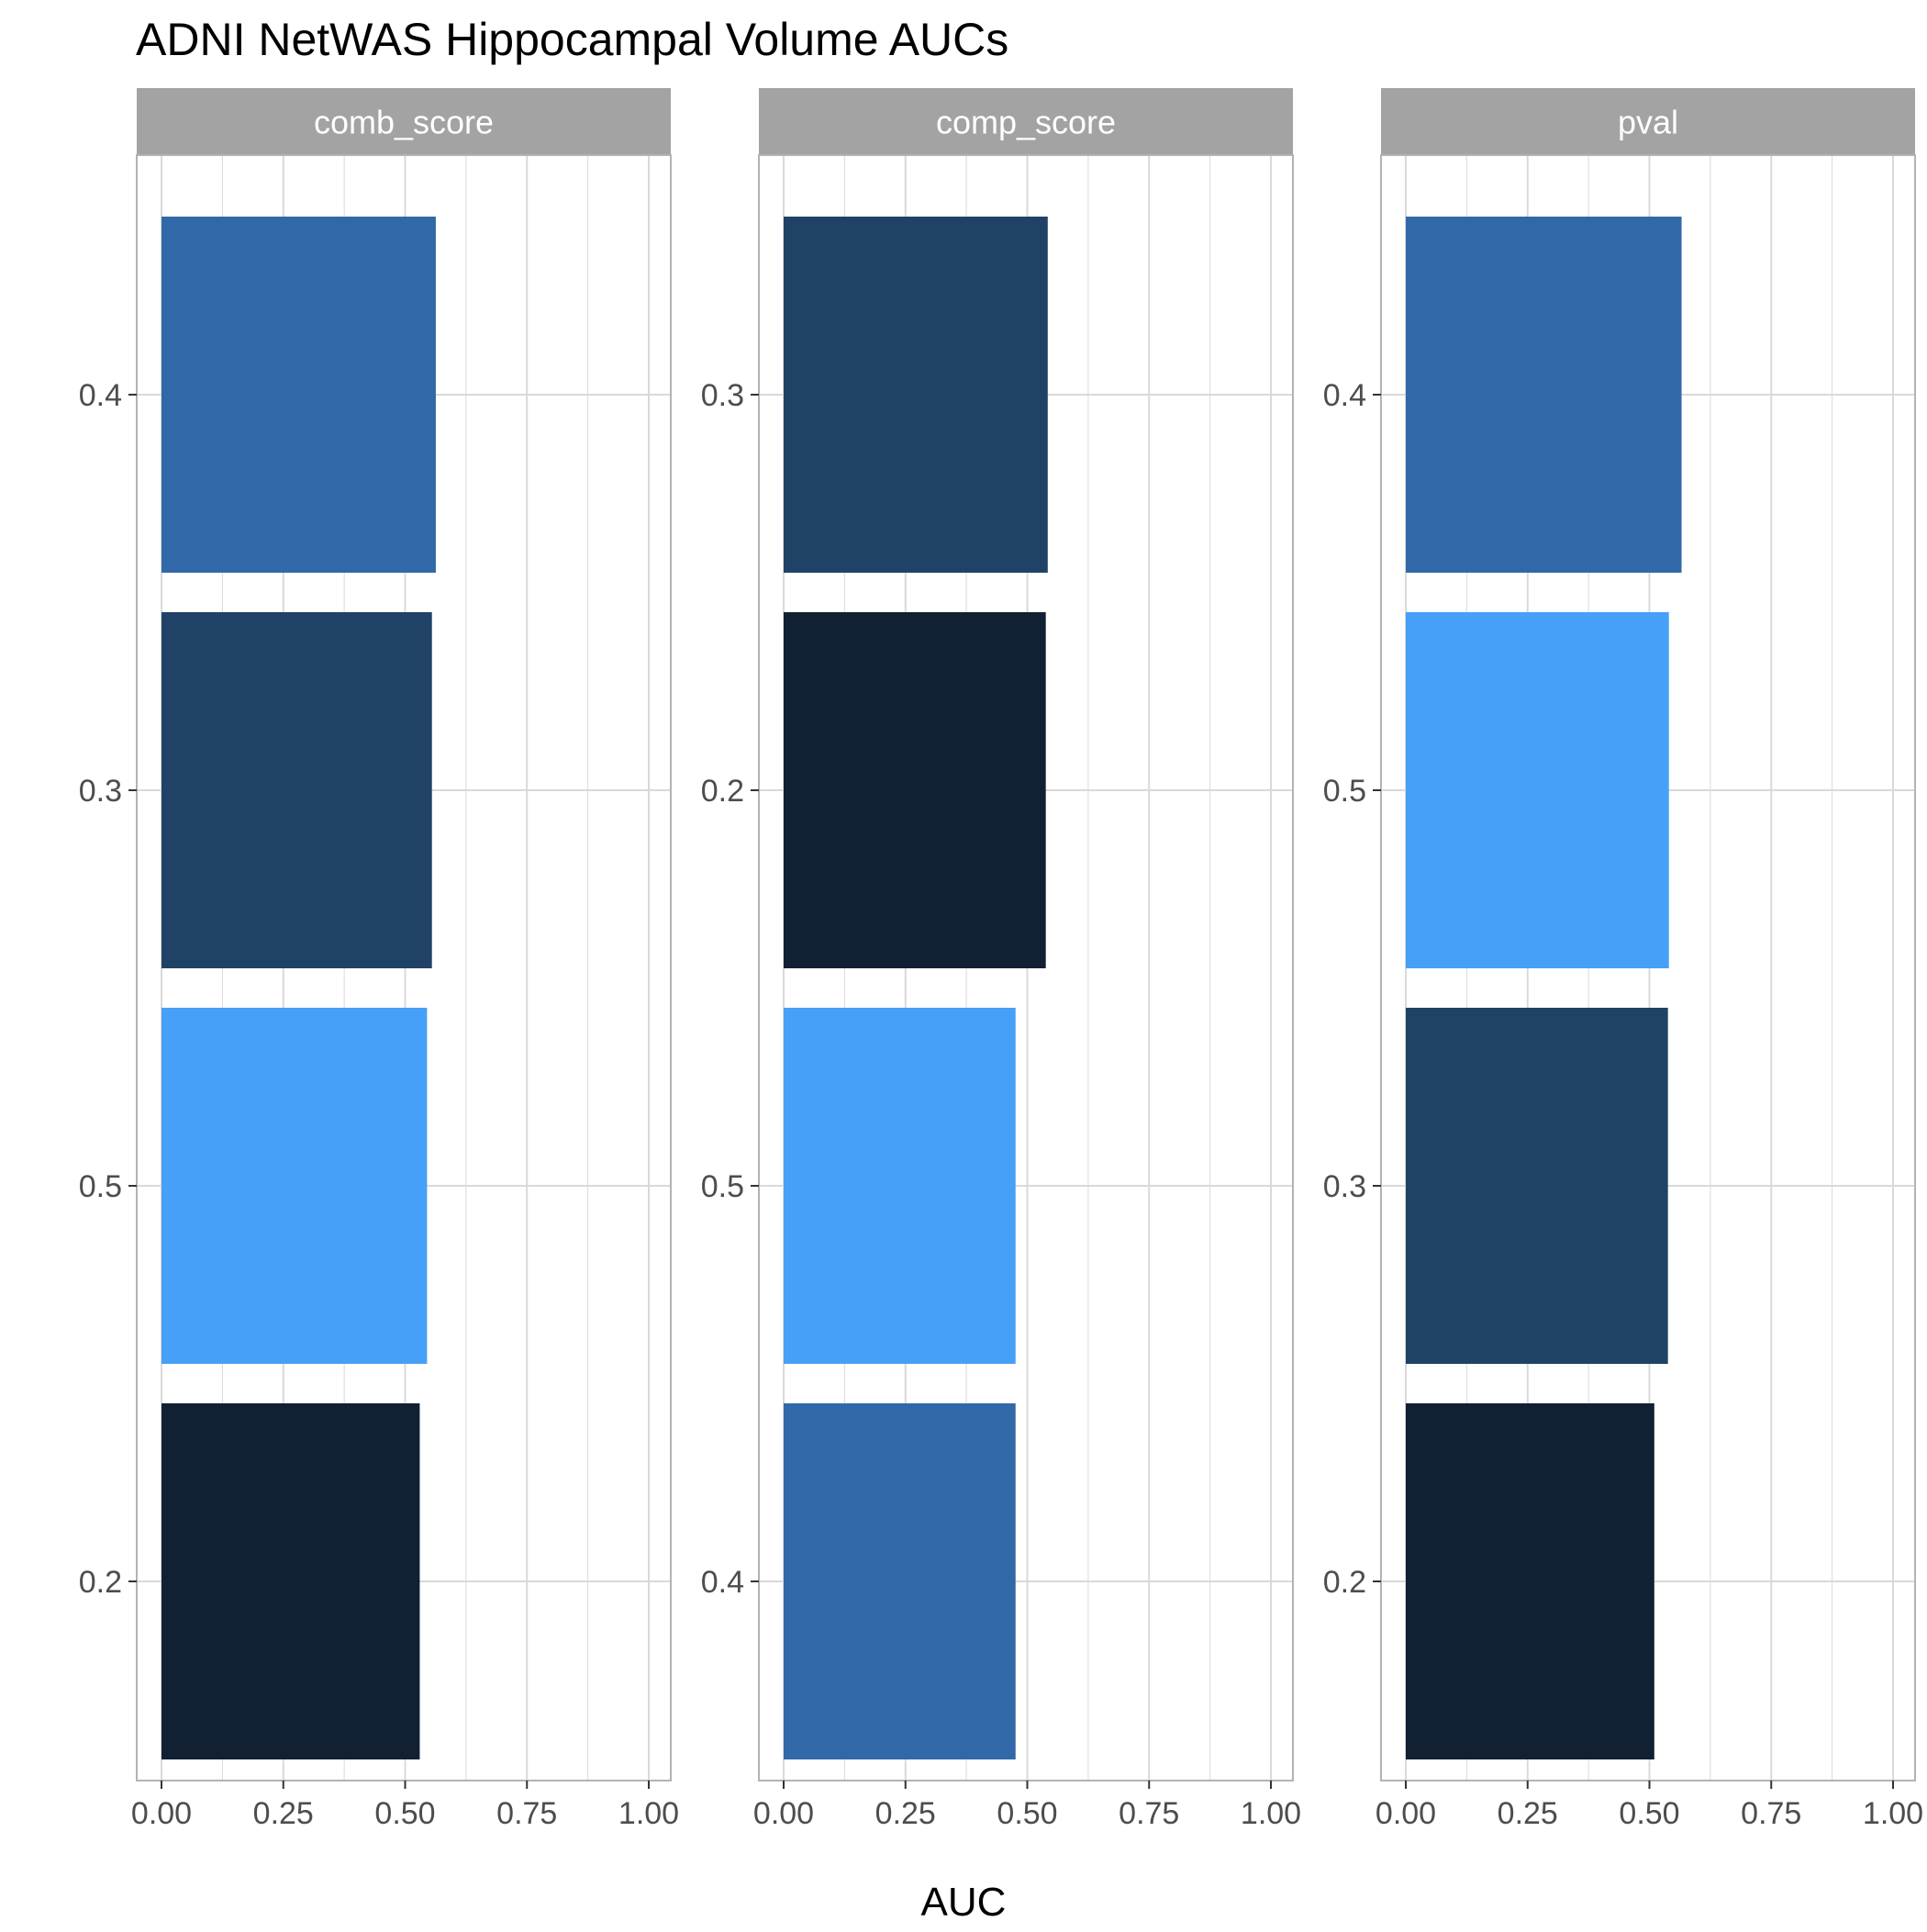 This screenshot has width=1927, height=1932. I want to click on facet-label: comb_score, so click(404, 122).